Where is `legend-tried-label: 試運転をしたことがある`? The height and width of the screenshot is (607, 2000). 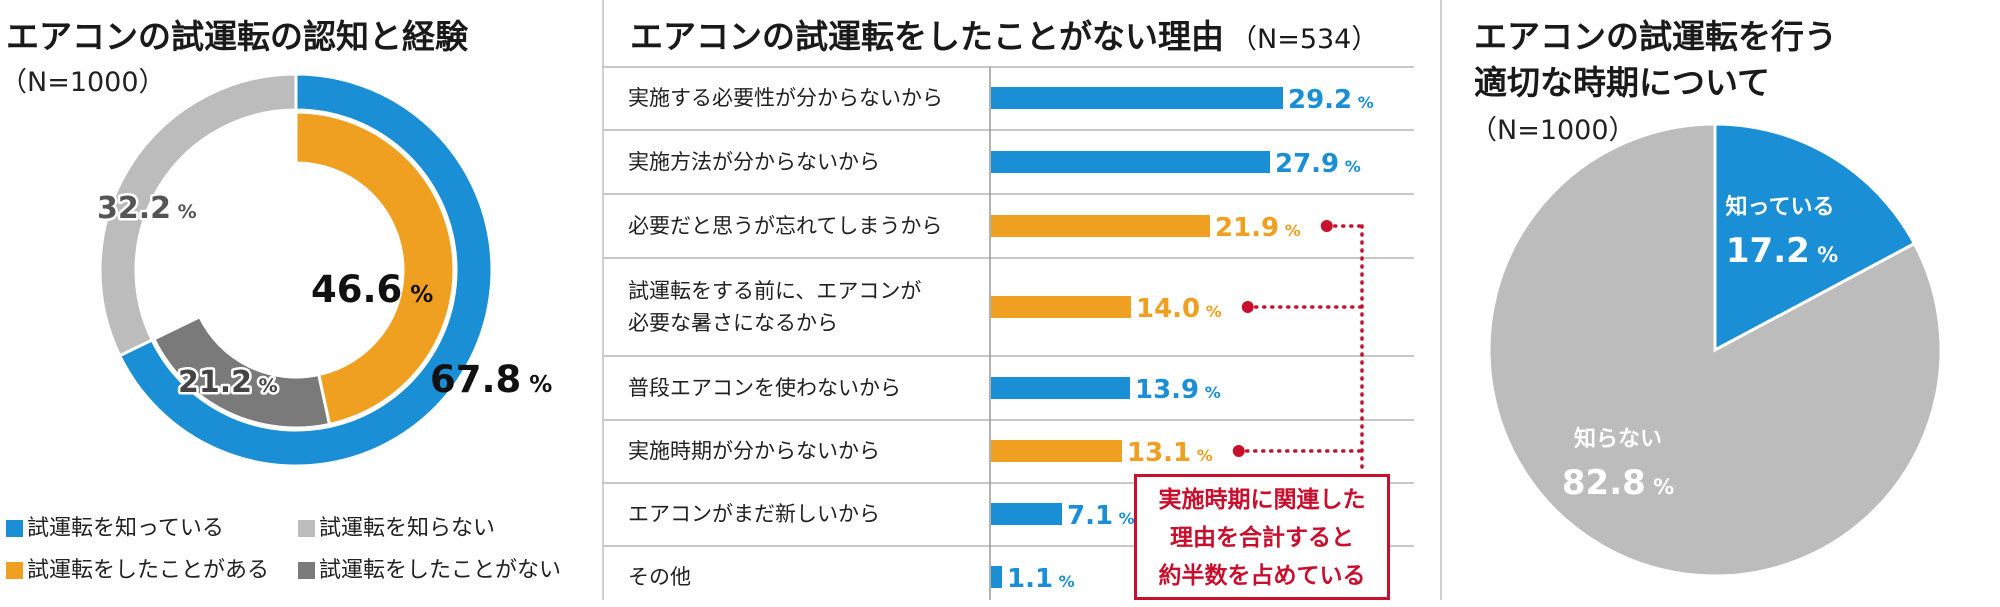
legend-tried-label: 試運転をしたことがある is located at coordinates (148, 570).